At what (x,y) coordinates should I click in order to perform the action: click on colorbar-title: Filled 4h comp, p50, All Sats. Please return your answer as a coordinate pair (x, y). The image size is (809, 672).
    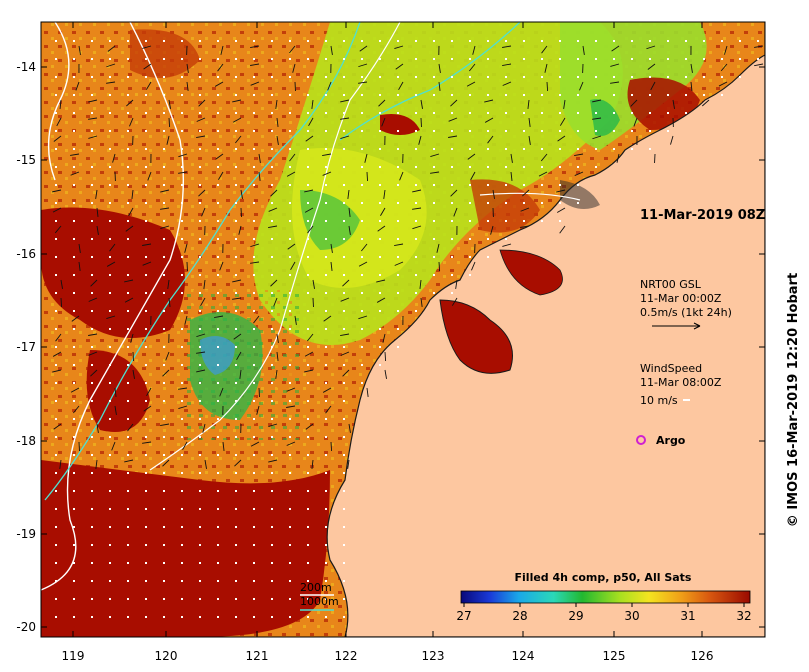
    Looking at the image, I should click on (603, 577).